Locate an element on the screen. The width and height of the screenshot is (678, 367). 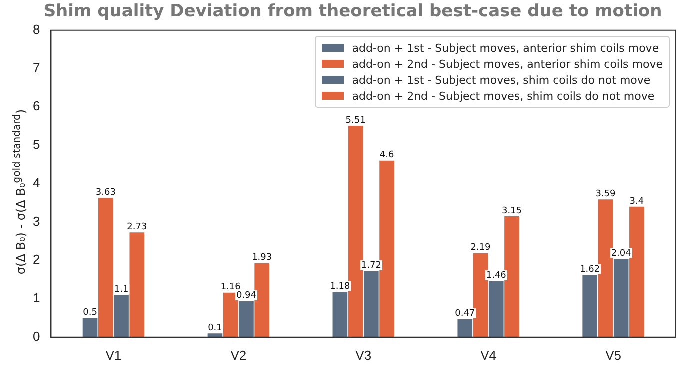
y-tick-label: 8 is located at coordinates (36, 29).